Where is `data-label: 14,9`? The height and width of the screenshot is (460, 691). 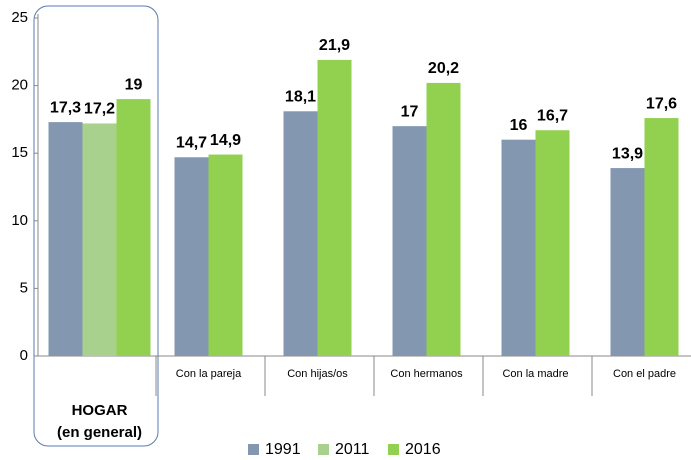
data-label: 14,9 is located at coordinates (225, 140).